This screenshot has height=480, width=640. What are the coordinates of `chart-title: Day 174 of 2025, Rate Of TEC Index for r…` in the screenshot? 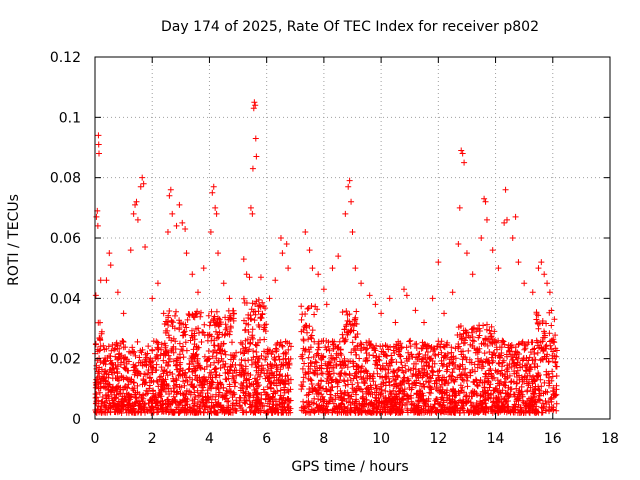 It's located at (350, 27).